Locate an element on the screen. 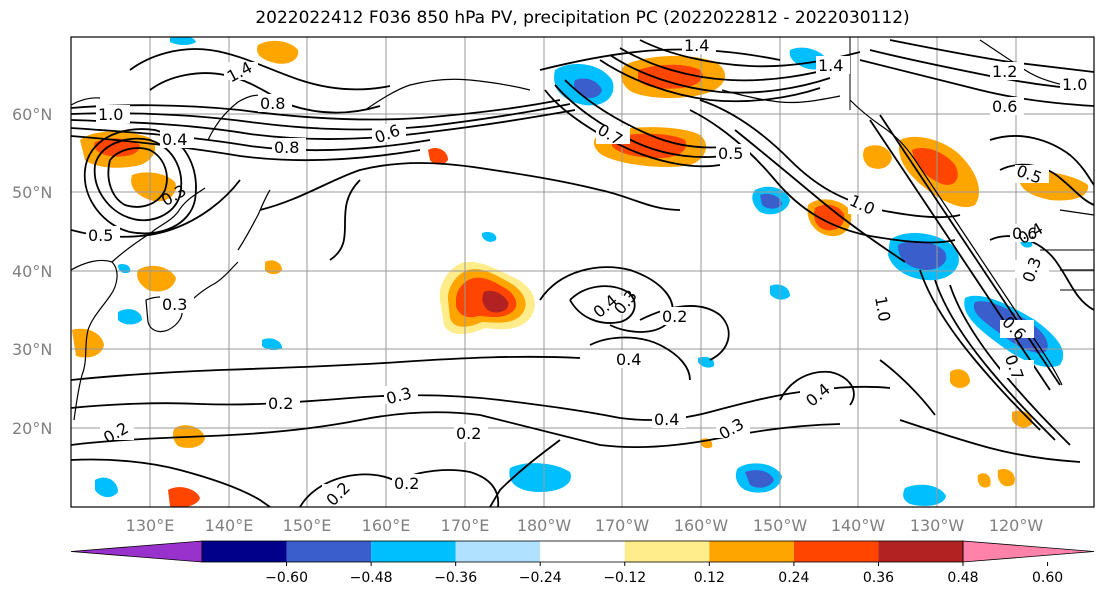  colorbar-tick-label: −0.24 is located at coordinates (540, 578).